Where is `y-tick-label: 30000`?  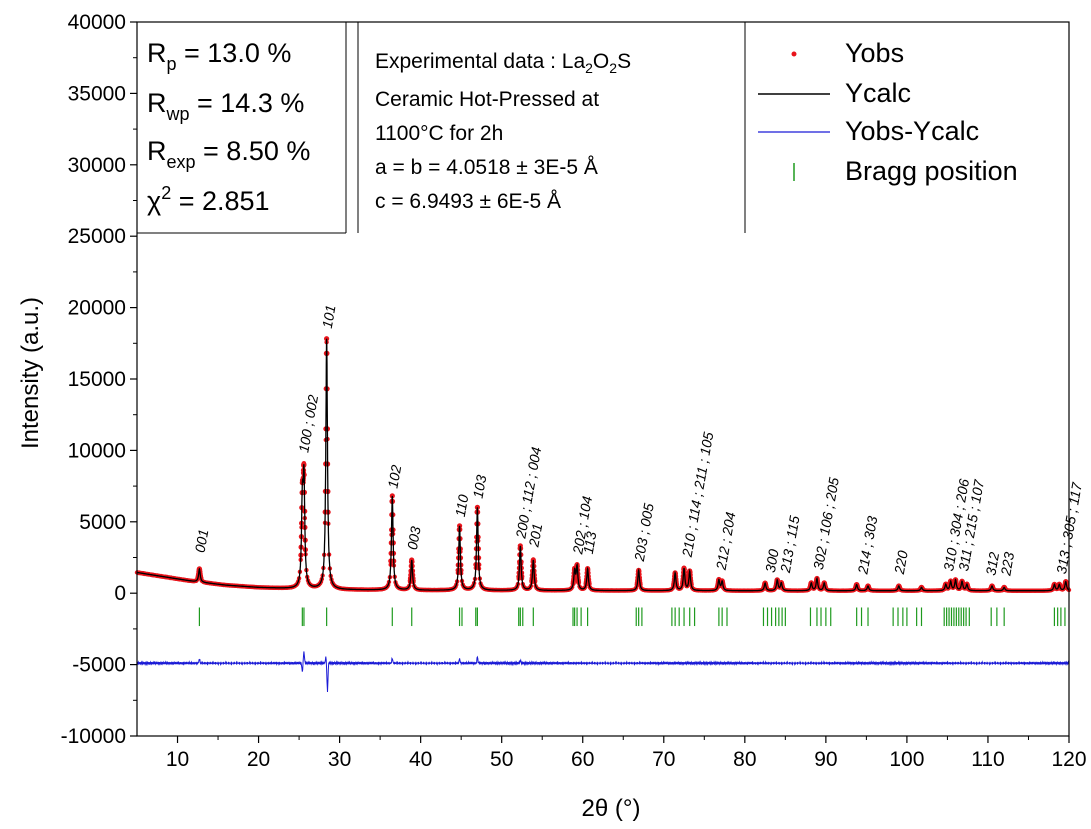
y-tick-label: 30000 is located at coordinates (97, 165).